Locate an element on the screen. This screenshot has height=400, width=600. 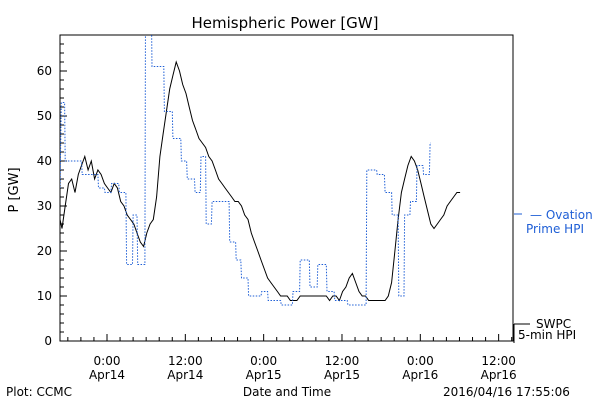
legend-ovation-label: — Ovation is located at coordinates (561, 215).